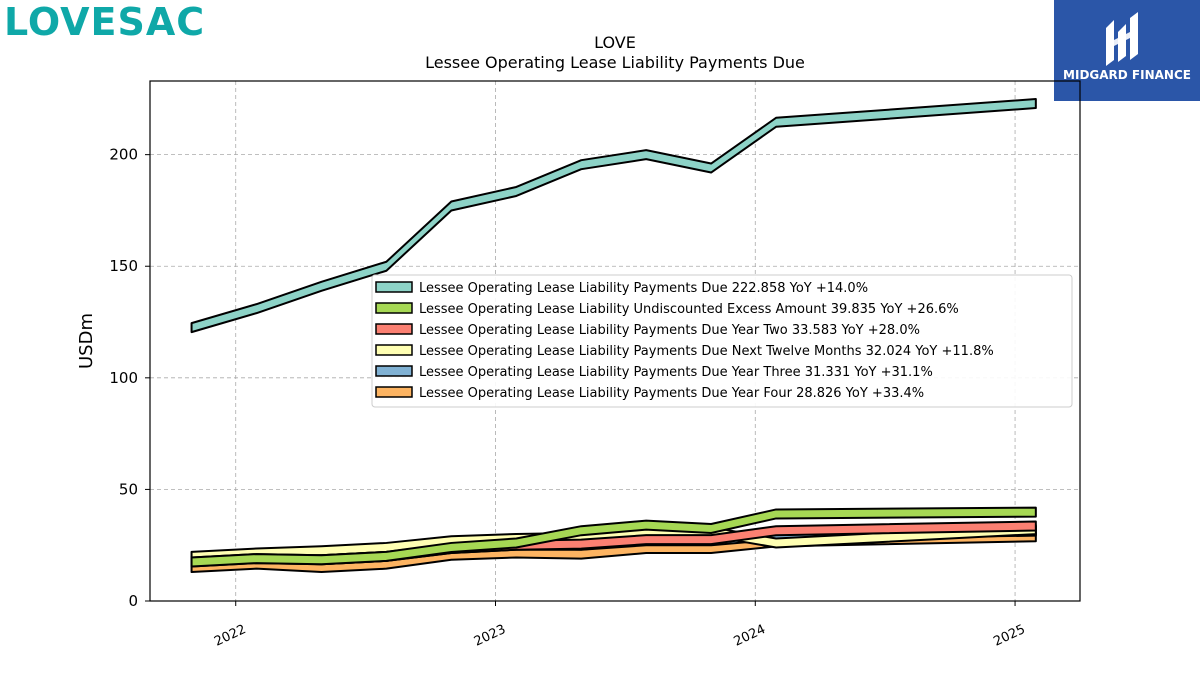 The width and height of the screenshot is (1200, 675). What do you see at coordinates (490, 636) in the screenshot?
I see `x-tick-label: 2023` at bounding box center [490, 636].